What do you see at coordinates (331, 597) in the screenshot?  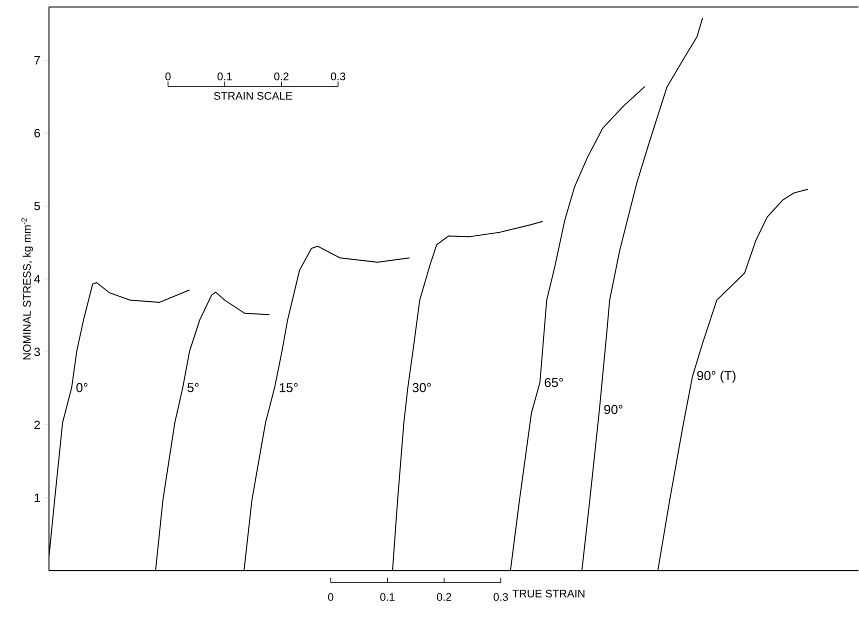 I see `x-tick-label: 0` at bounding box center [331, 597].